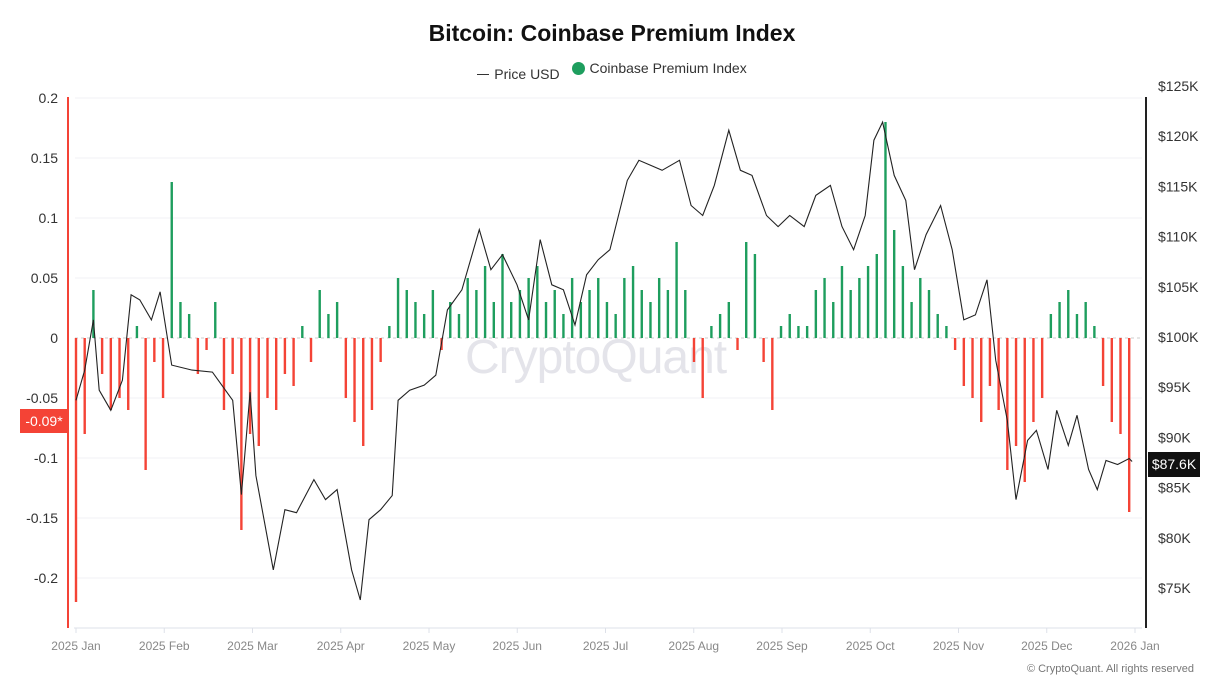 The image size is (1224, 689). Describe the element at coordinates (49, 218) in the screenshot. I see `y-left-tick-label: 0.1` at that location.